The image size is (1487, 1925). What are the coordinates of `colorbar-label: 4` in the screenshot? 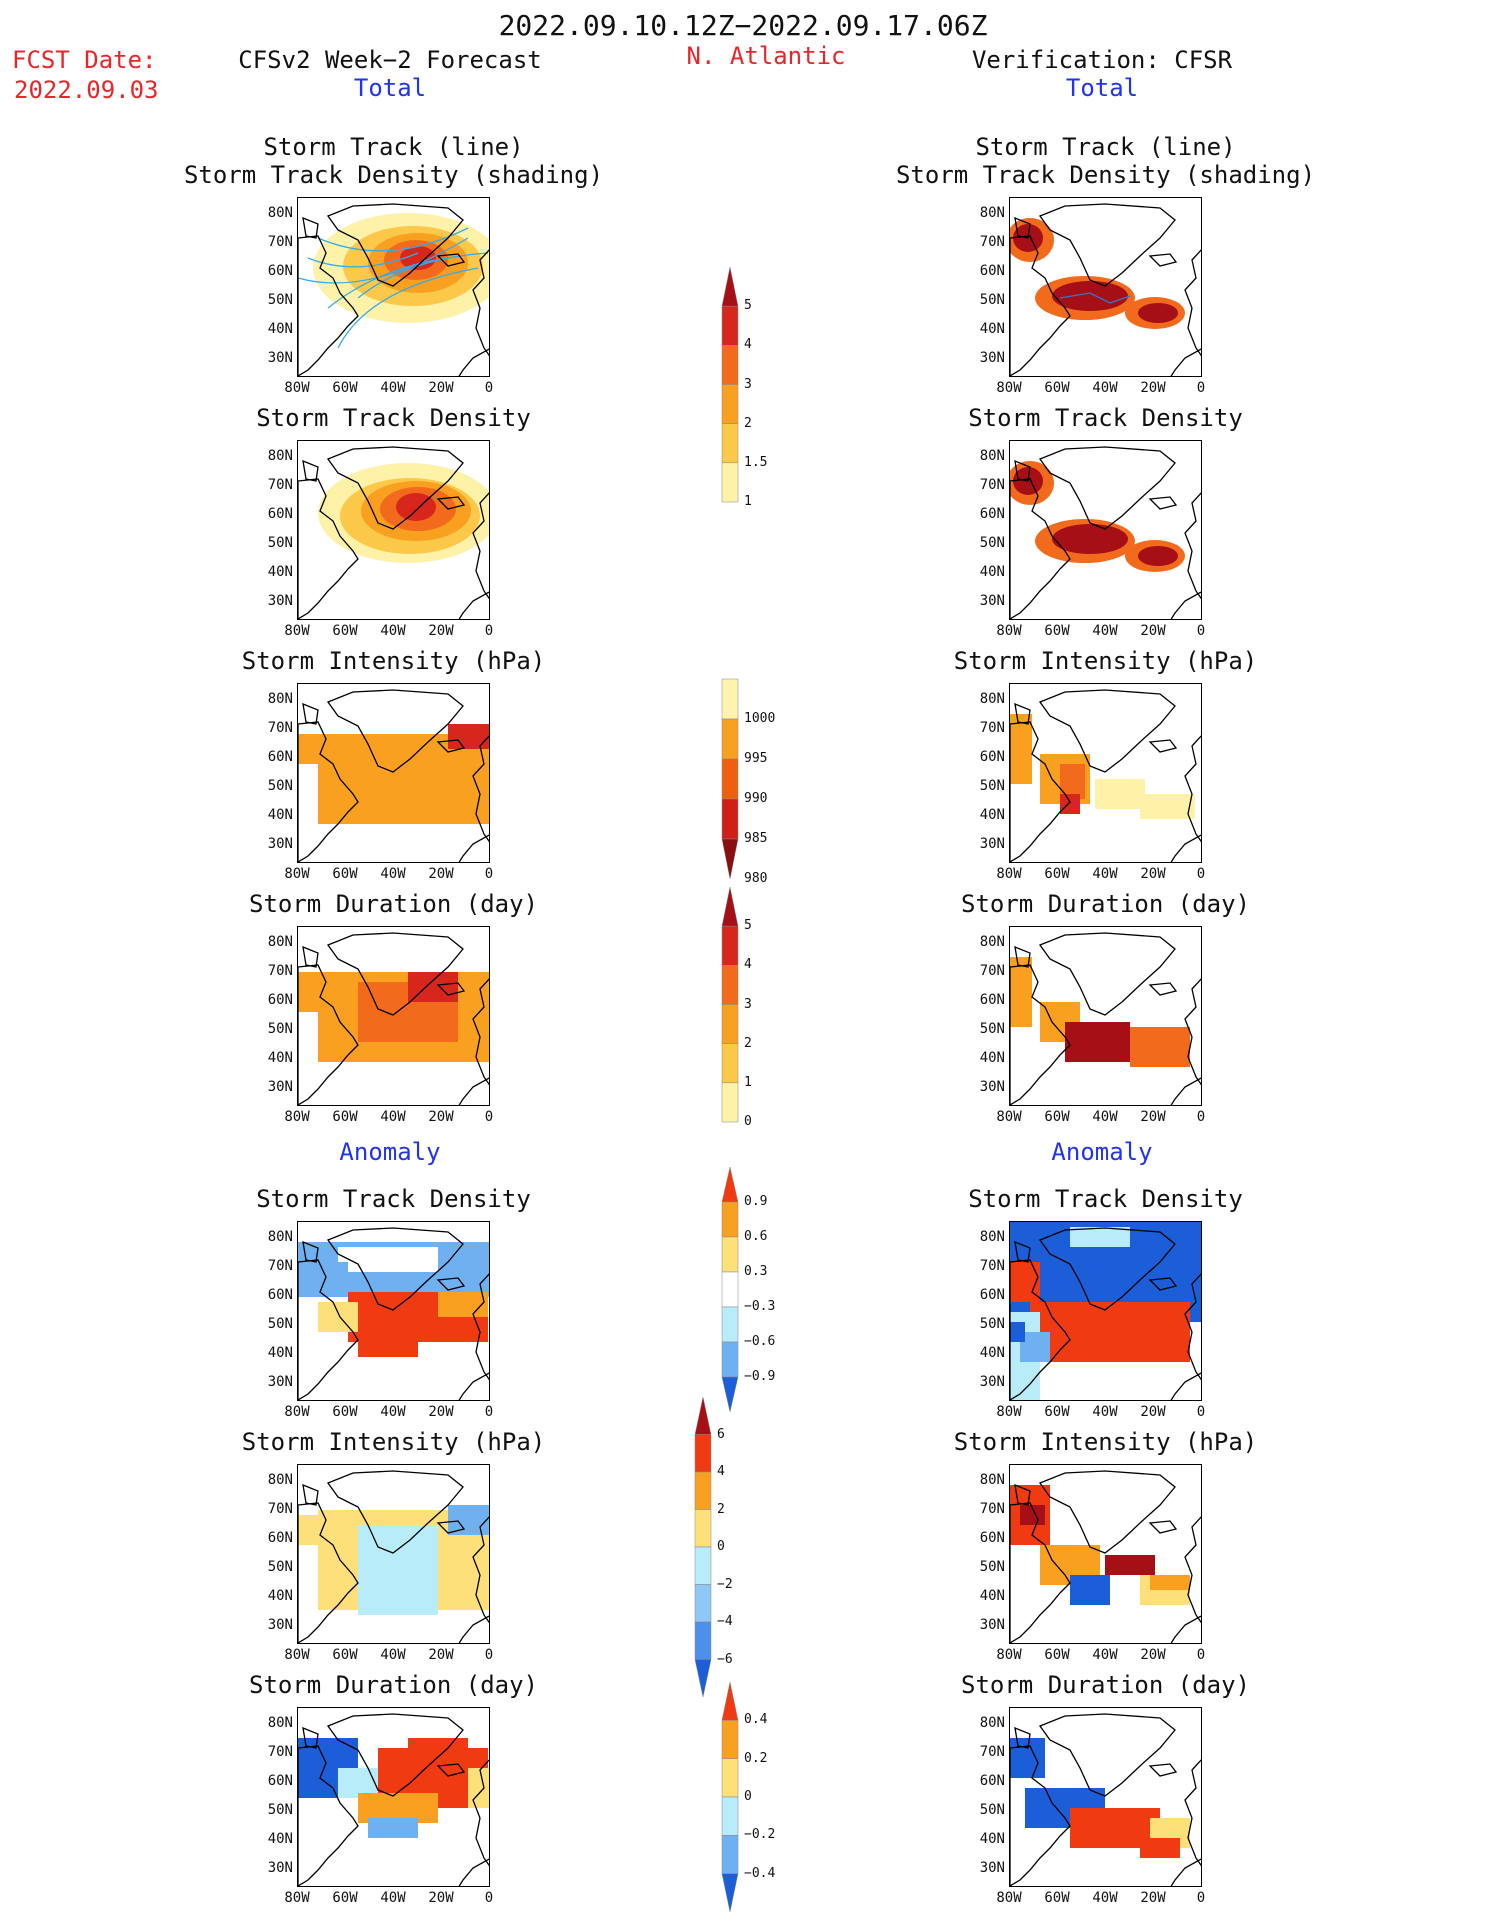 It's located at (748, 965).